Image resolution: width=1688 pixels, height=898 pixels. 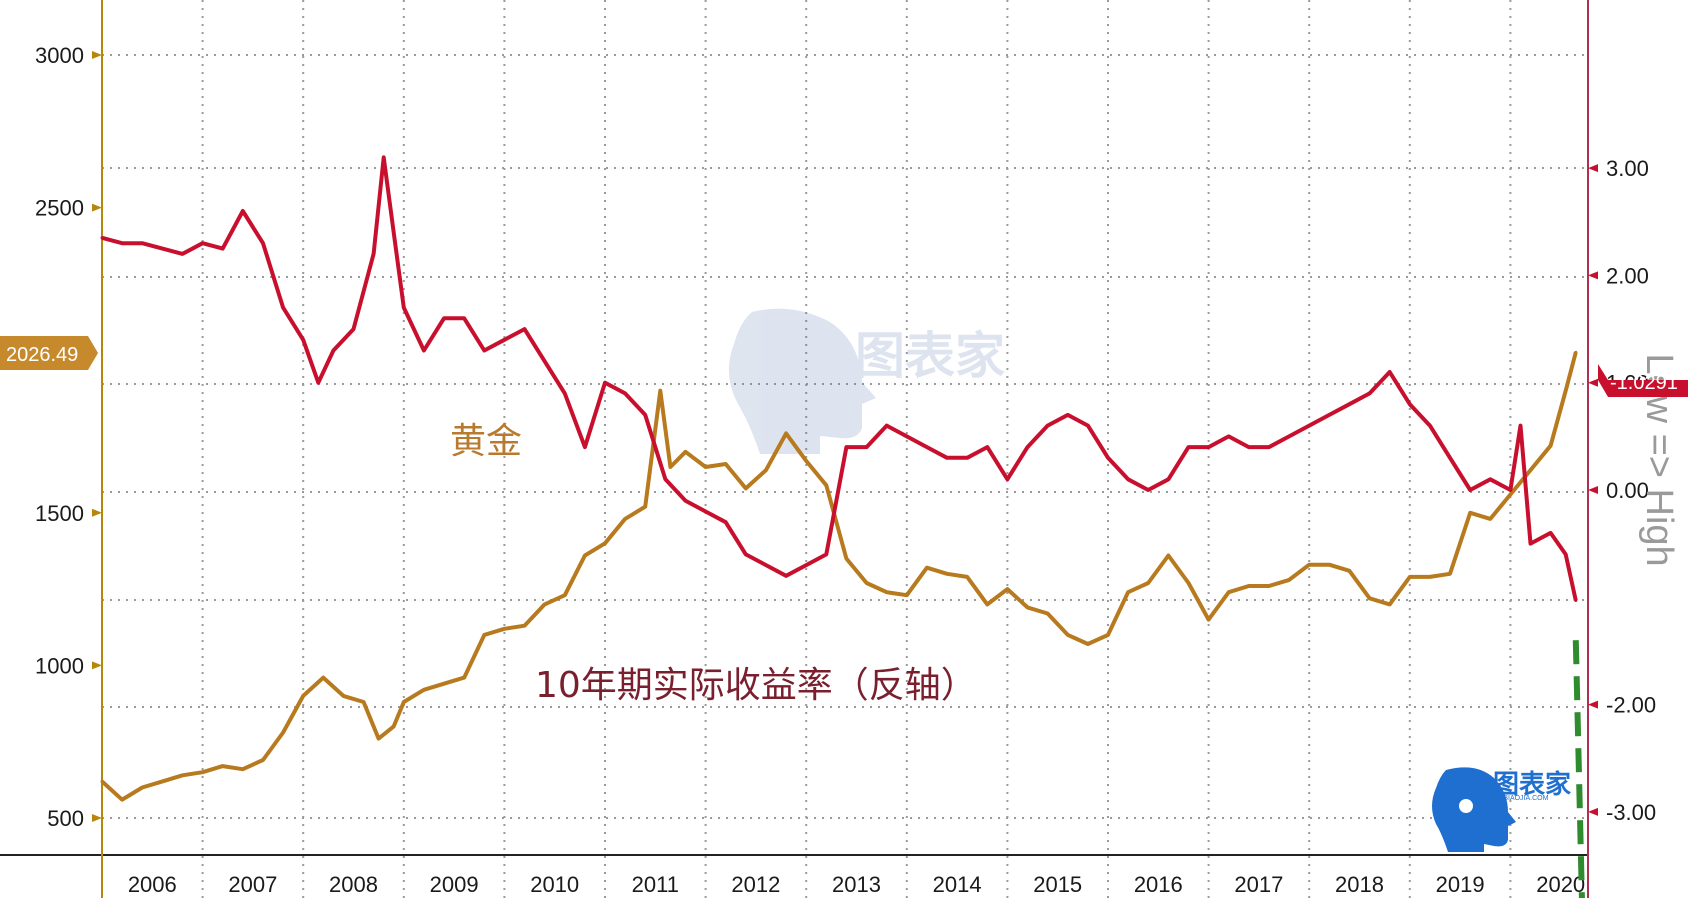 What do you see at coordinates (252, 884) in the screenshot?
I see `x-tick-label-2007: 2007` at bounding box center [252, 884].